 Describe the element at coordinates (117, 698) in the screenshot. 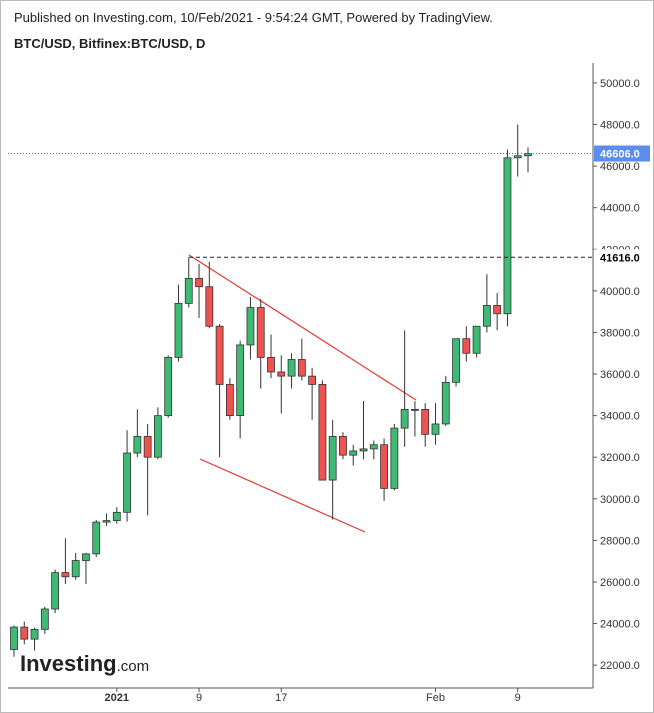

I see `x-tick-label: 2021` at that location.